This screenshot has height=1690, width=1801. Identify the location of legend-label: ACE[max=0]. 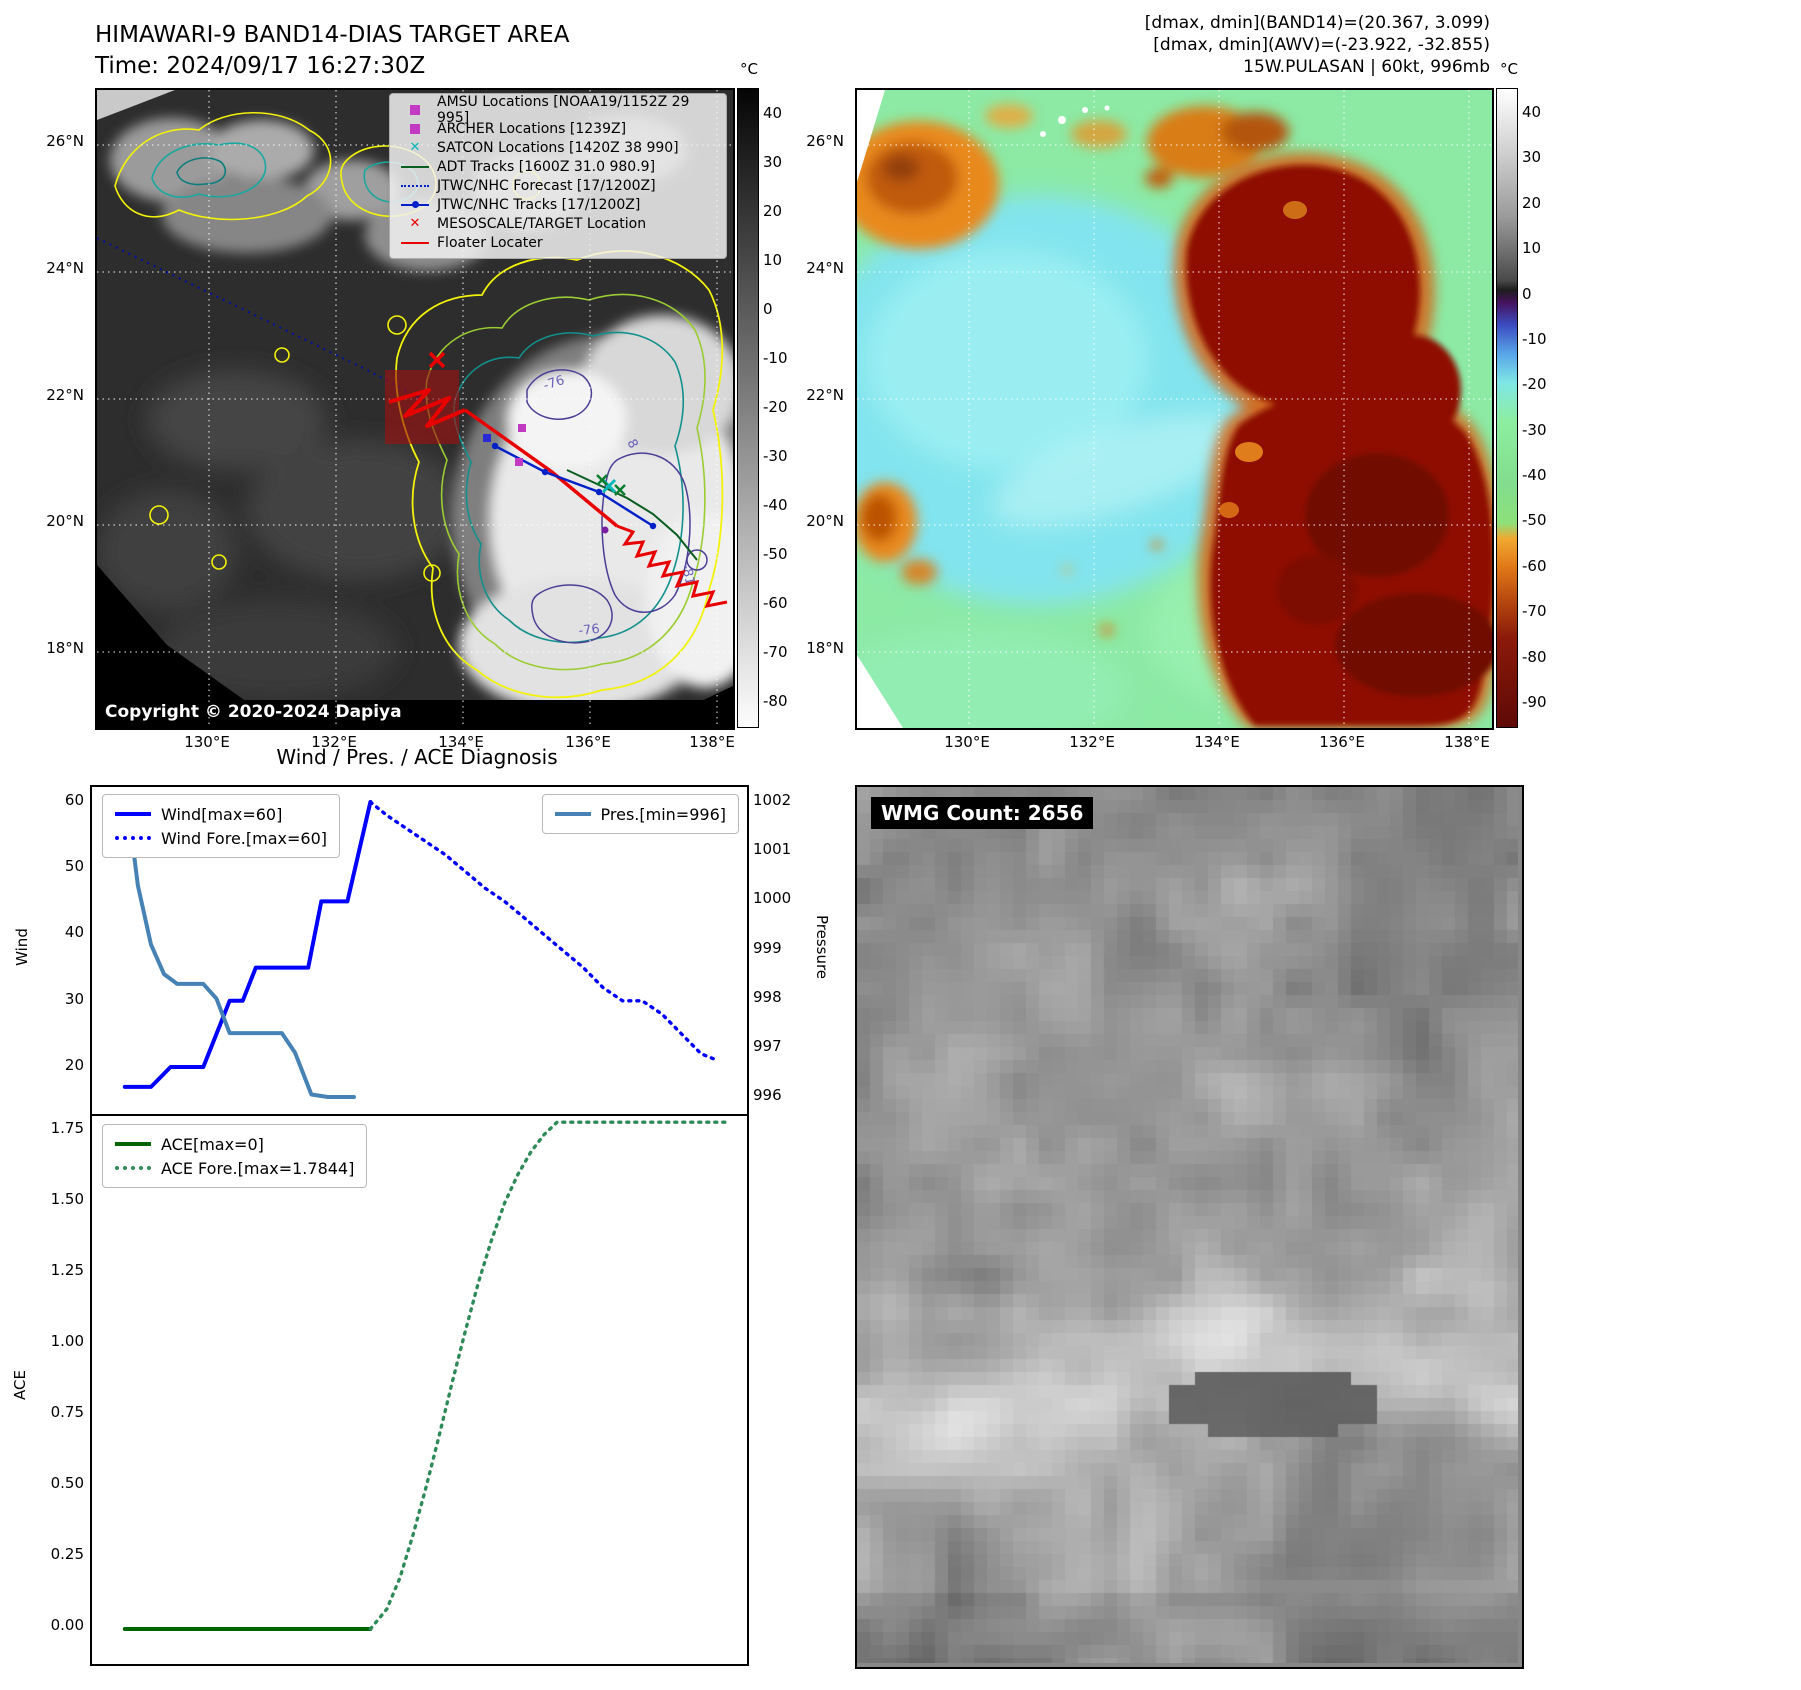
(212, 1144).